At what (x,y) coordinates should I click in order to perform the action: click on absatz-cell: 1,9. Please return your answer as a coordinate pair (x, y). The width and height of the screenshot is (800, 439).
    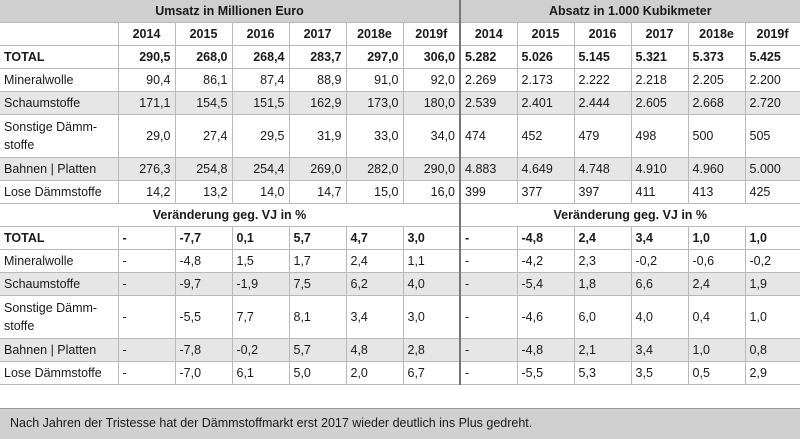
    Looking at the image, I should click on (772, 284).